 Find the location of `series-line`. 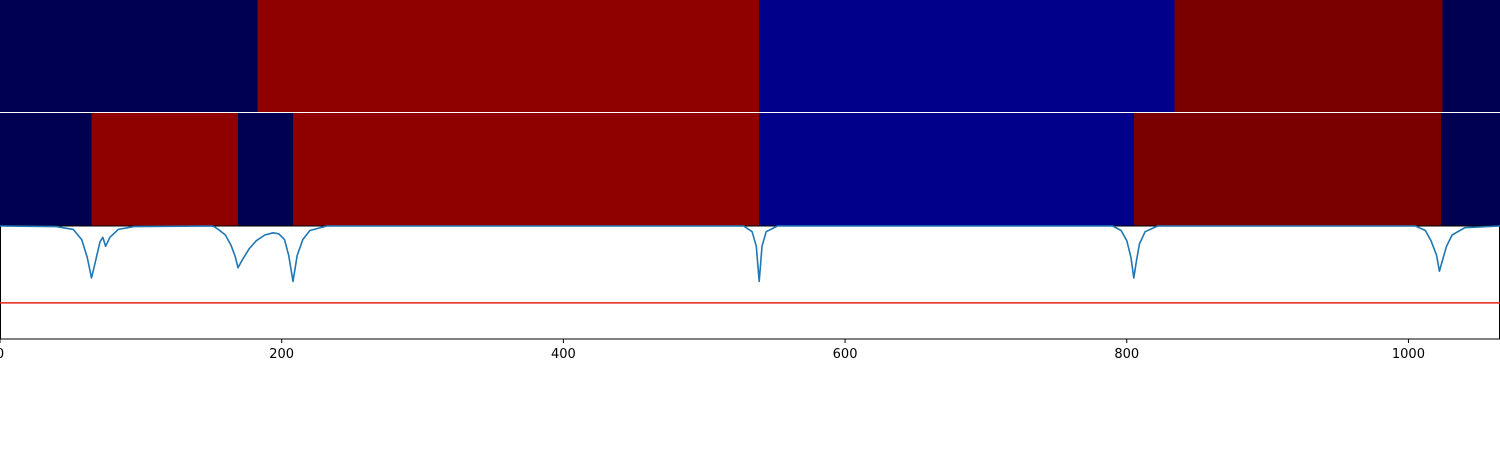

series-line is located at coordinates (750, 254).